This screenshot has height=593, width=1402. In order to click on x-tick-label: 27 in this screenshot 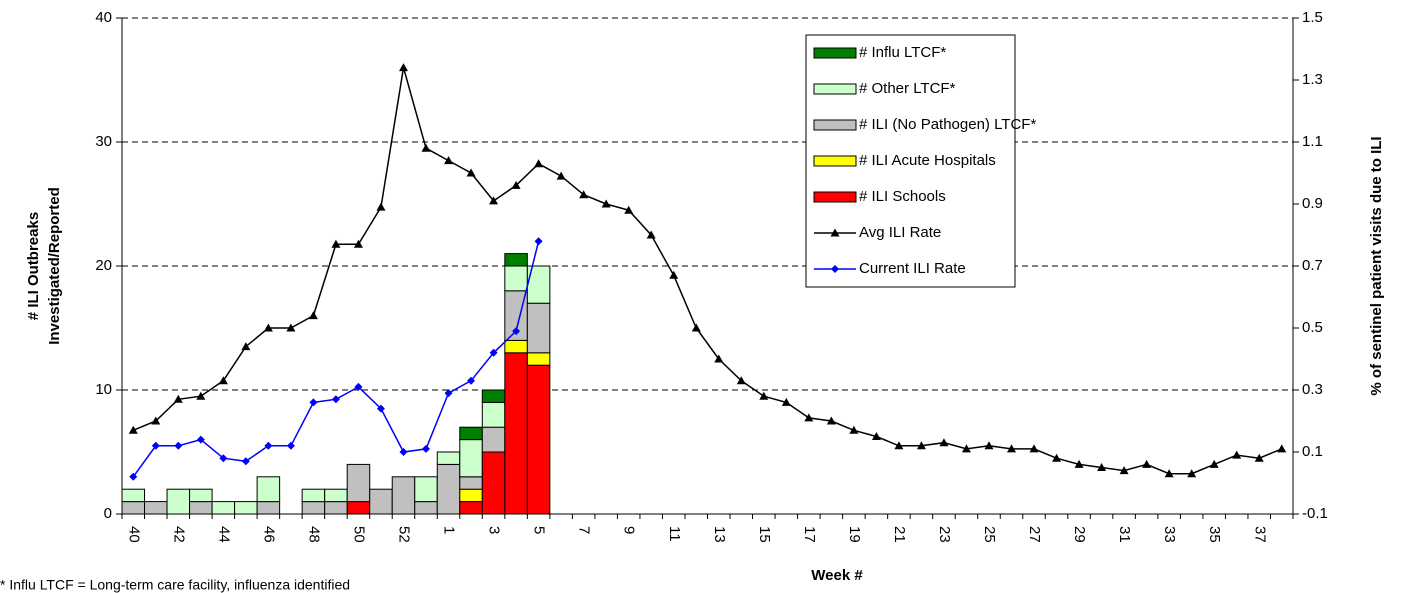, I will do `click(1034, 534)`.